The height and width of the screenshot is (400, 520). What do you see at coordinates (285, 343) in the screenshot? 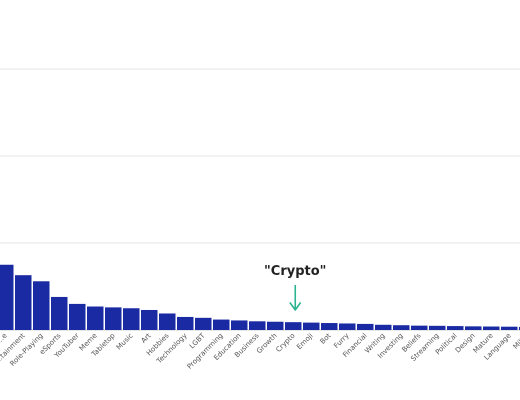
I see `x-tick-label: Crypto` at bounding box center [285, 343].